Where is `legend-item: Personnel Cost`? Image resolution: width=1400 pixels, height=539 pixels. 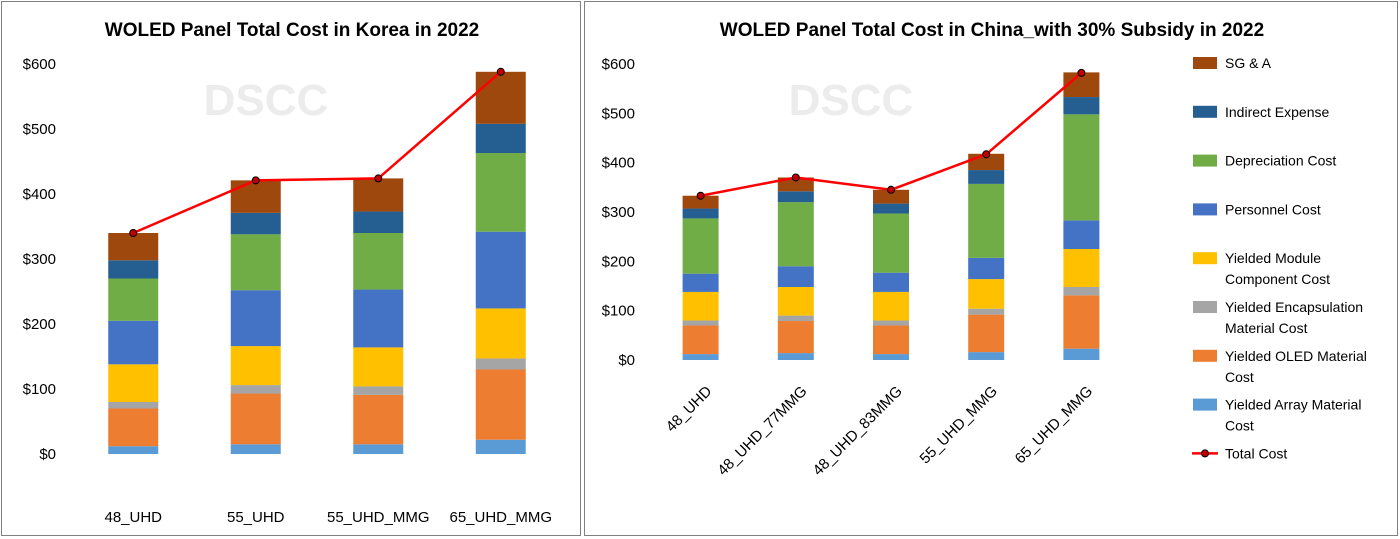 legend-item: Personnel Cost is located at coordinates (1257, 209).